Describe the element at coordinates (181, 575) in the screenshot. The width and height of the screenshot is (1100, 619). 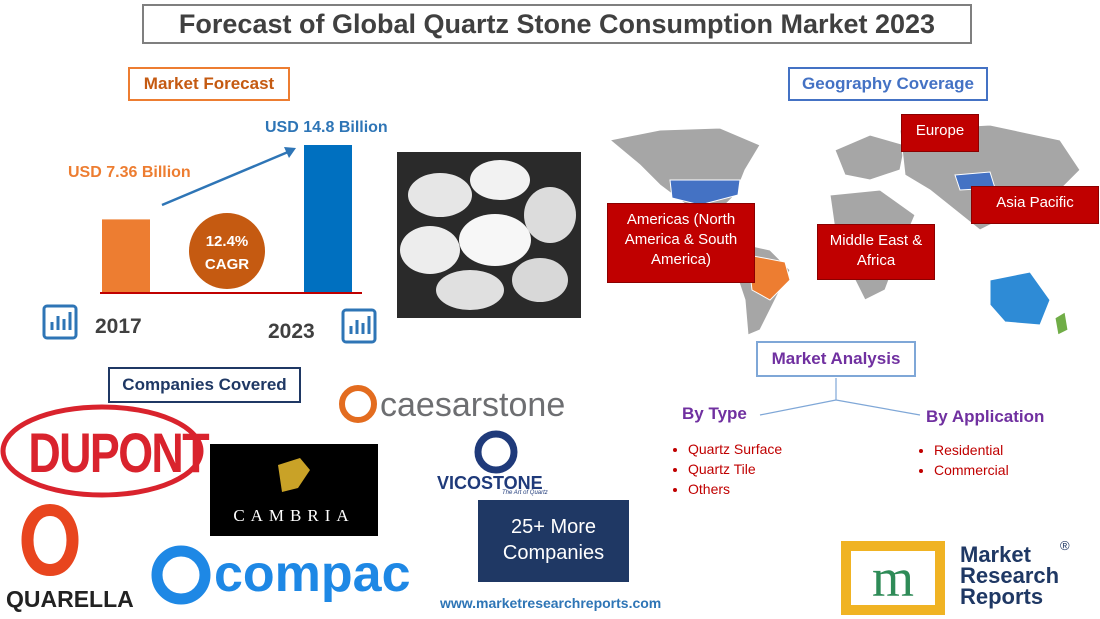
I see `compac-mark` at that location.